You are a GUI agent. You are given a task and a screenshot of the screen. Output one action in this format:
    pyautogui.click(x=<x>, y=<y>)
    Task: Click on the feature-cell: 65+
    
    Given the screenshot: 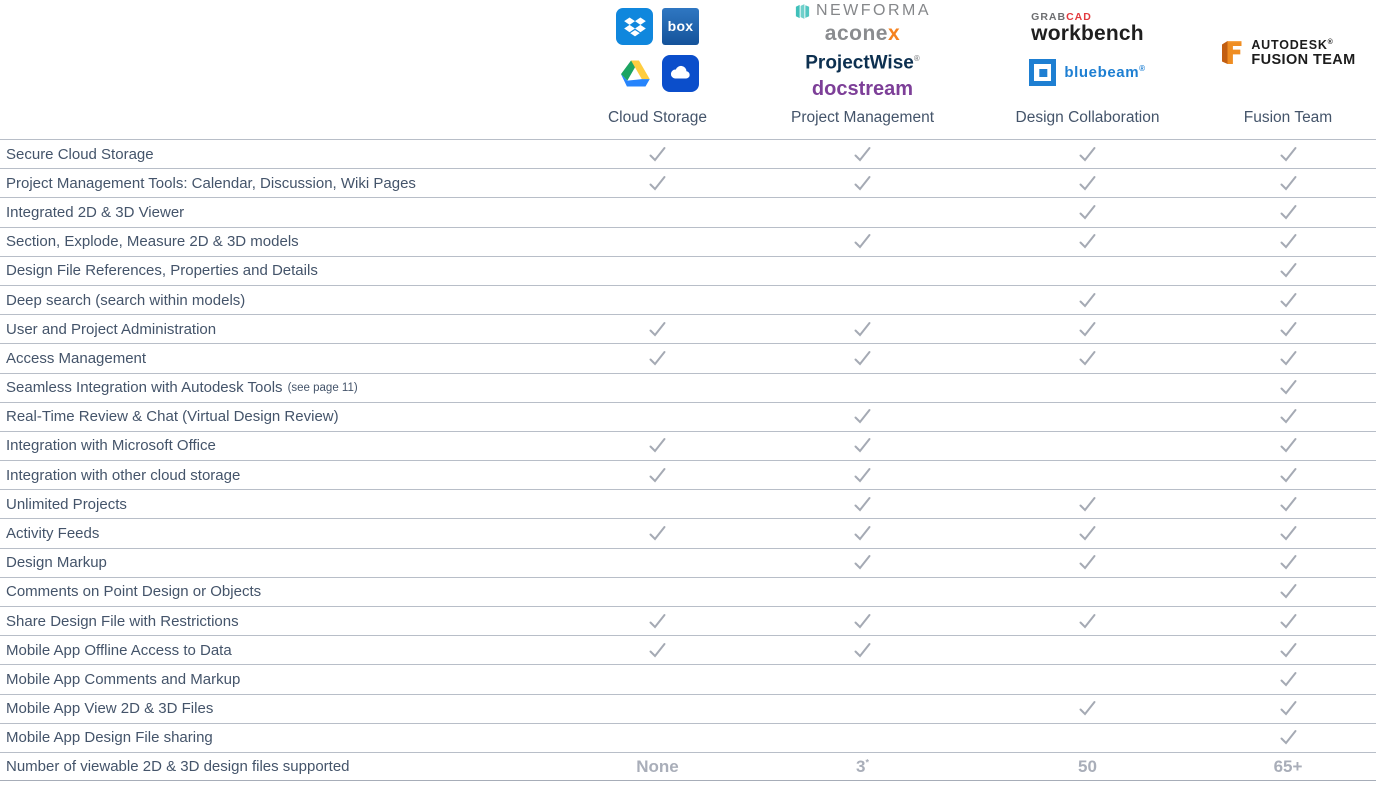 What is the action you would take?
    pyautogui.click(x=1288, y=766)
    